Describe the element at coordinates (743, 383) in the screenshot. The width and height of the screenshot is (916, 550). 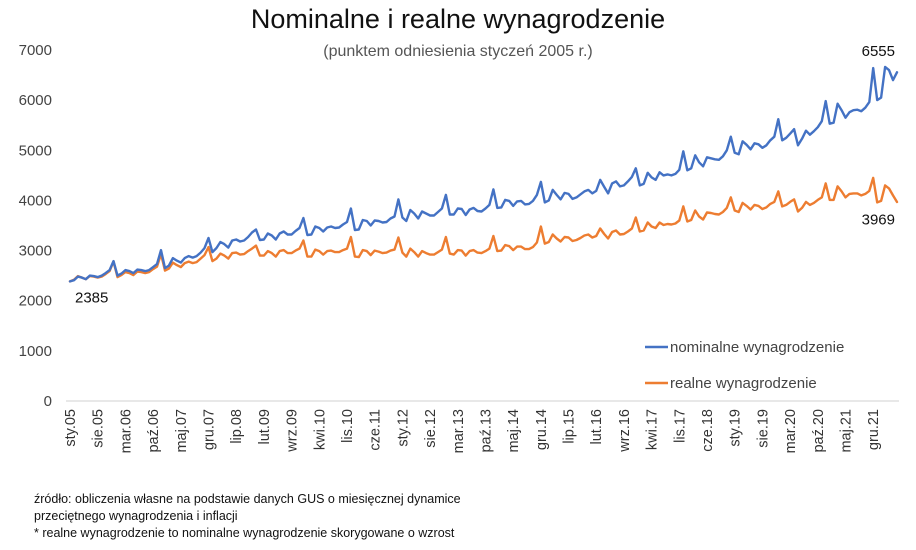
I see `legend-label: realne wynagrodzenie` at that location.